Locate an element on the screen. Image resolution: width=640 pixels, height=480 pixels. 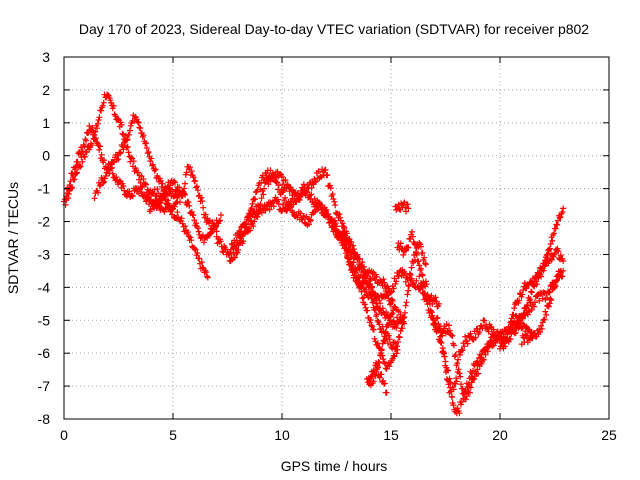
x-tick-label: 15 is located at coordinates (391, 435).